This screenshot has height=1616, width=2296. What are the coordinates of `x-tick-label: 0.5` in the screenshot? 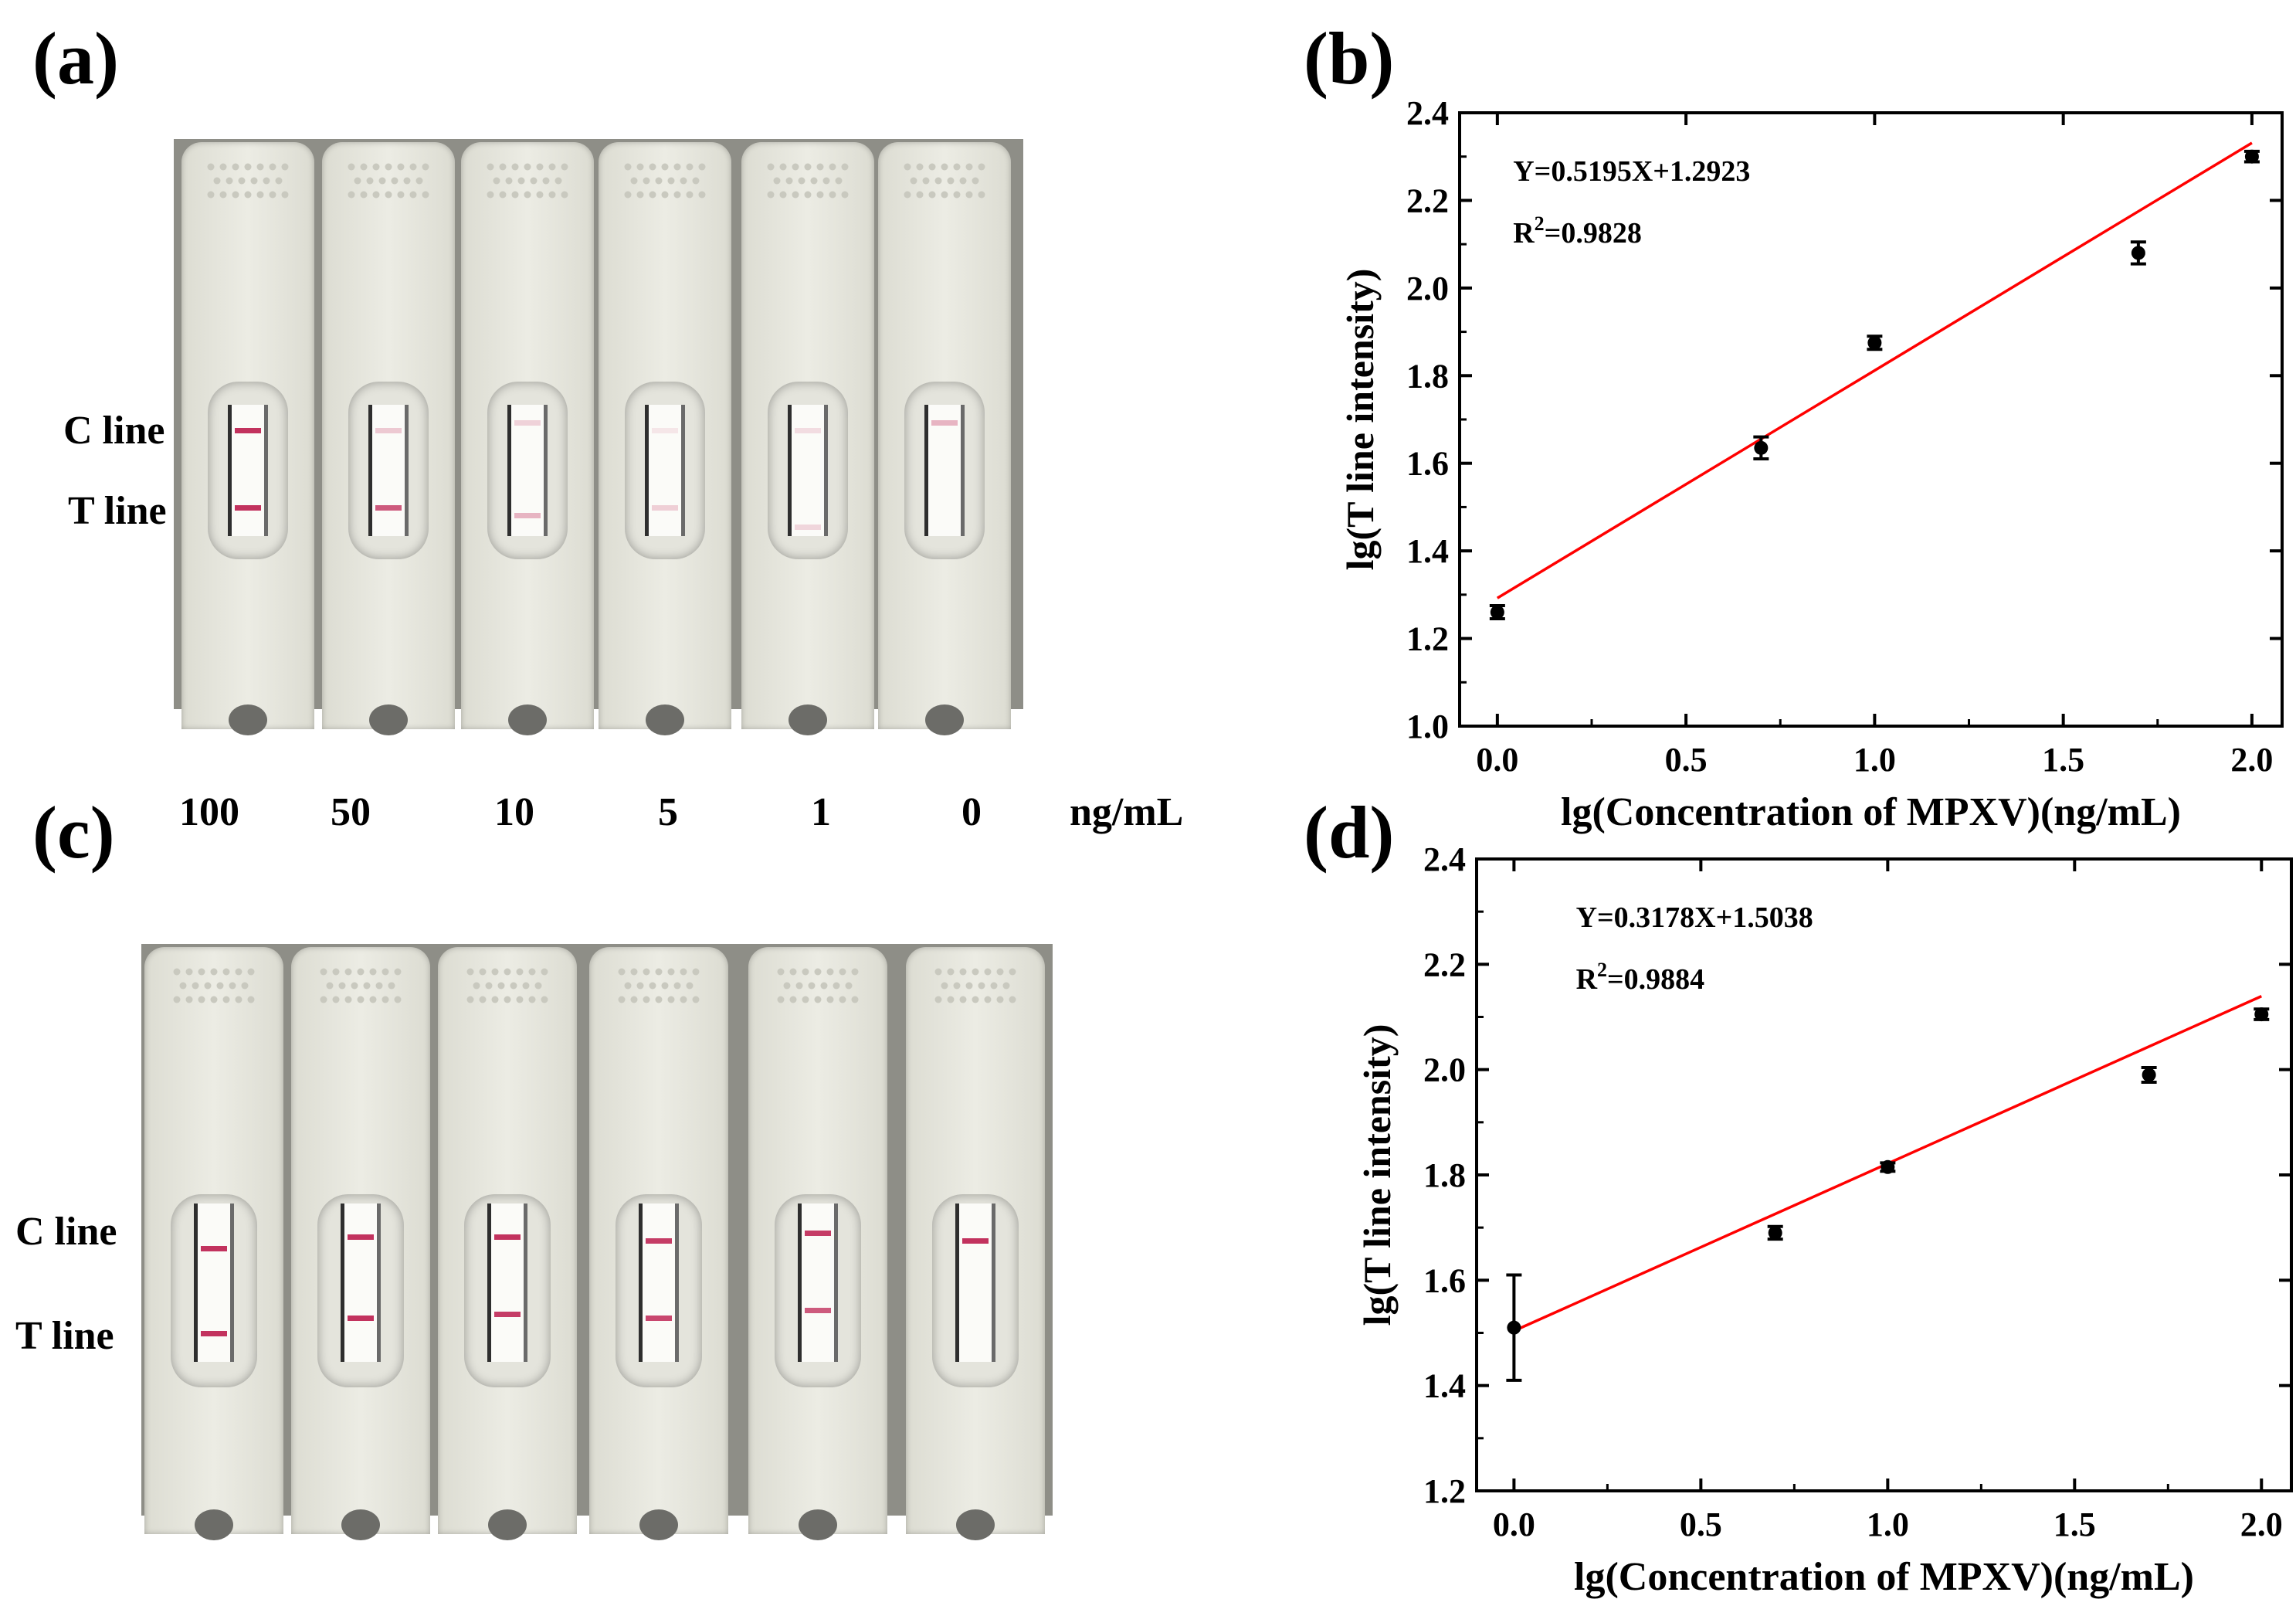 It's located at (1701, 1524).